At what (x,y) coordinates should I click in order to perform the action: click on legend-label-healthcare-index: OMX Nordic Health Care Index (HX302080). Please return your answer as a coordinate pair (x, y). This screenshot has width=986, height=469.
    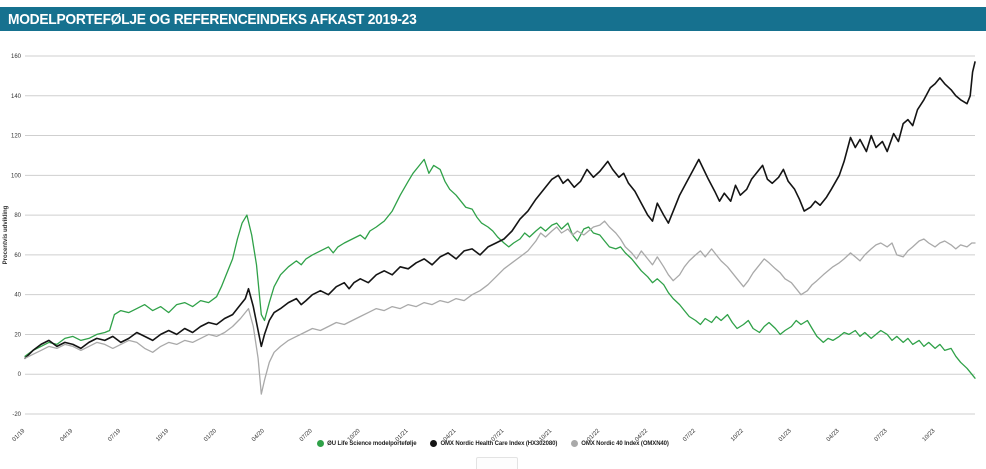
    Looking at the image, I should click on (499, 443).